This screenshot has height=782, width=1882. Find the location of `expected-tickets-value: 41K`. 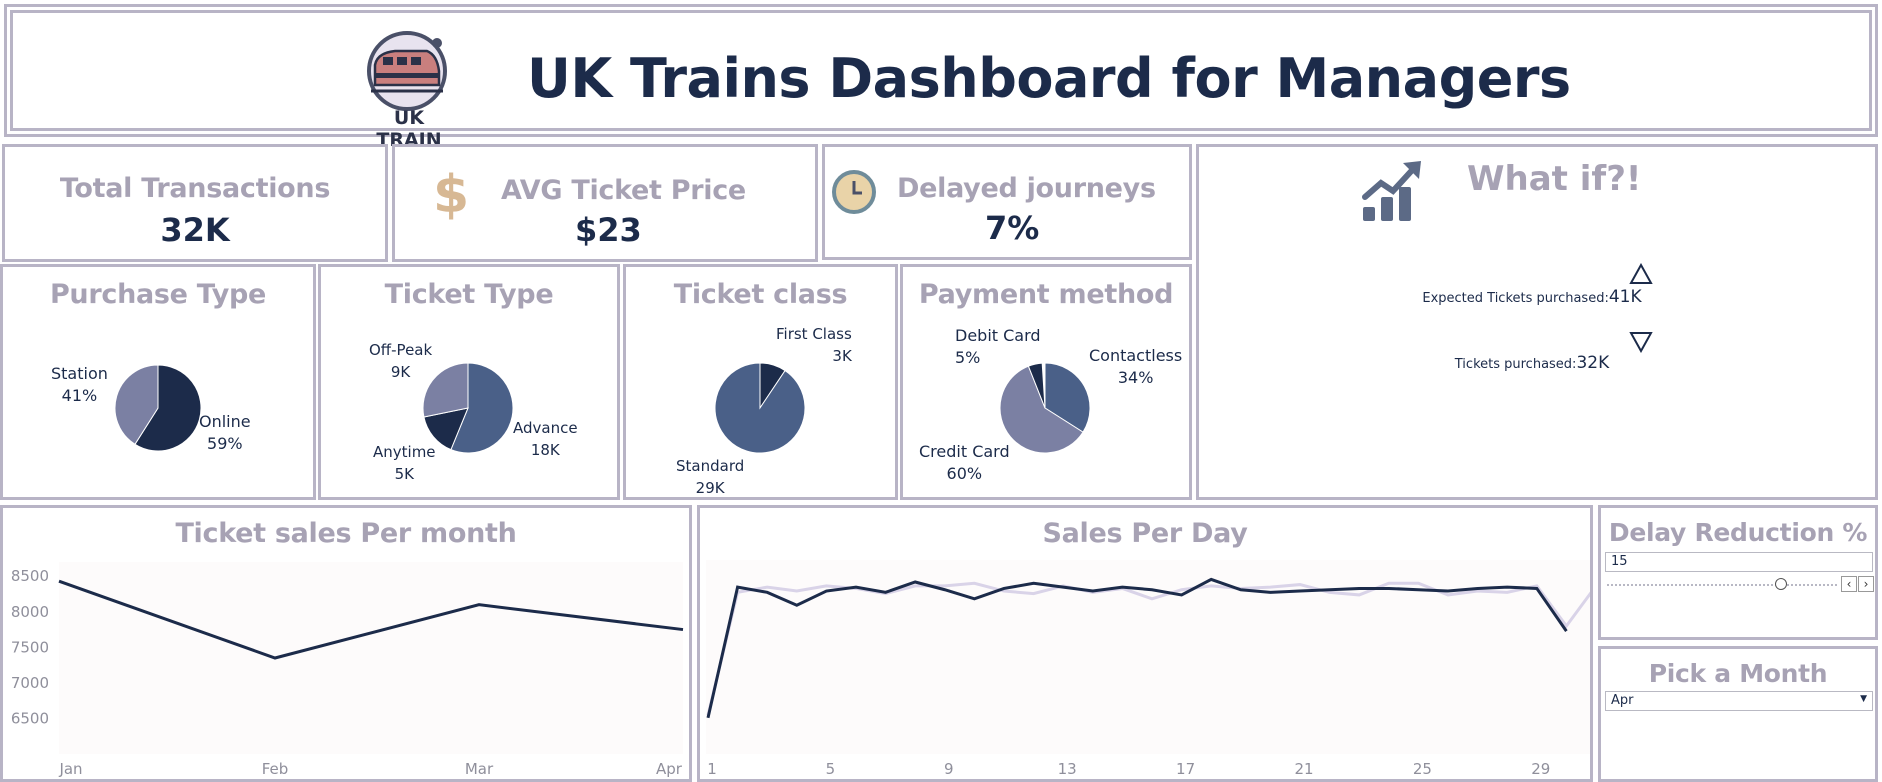

expected-tickets-value: 41K is located at coordinates (1625, 297).